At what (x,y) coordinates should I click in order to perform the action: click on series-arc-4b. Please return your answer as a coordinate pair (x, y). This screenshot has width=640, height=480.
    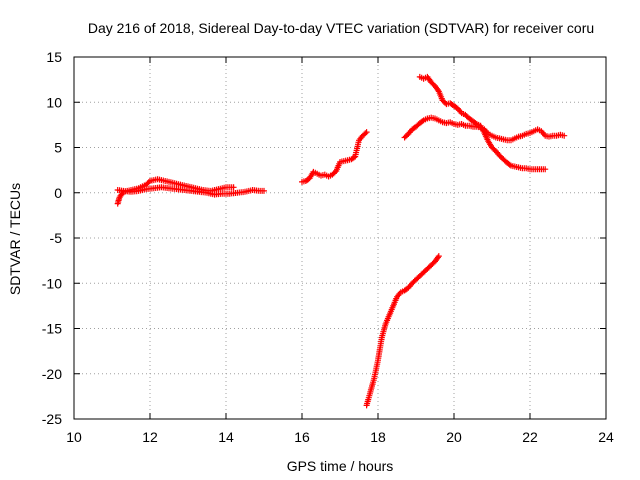
    Looking at the image, I should click on (482, 123).